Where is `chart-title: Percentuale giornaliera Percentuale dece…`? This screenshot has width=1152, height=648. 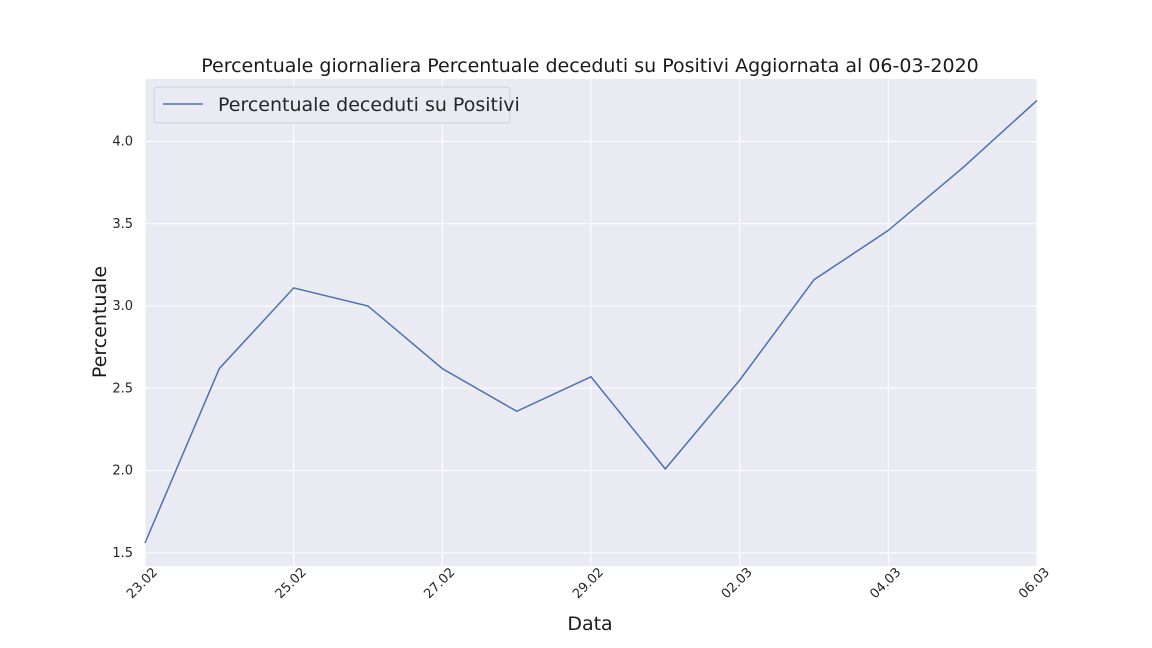 chart-title: Percentuale giornaliera Percentuale dece… is located at coordinates (590, 66).